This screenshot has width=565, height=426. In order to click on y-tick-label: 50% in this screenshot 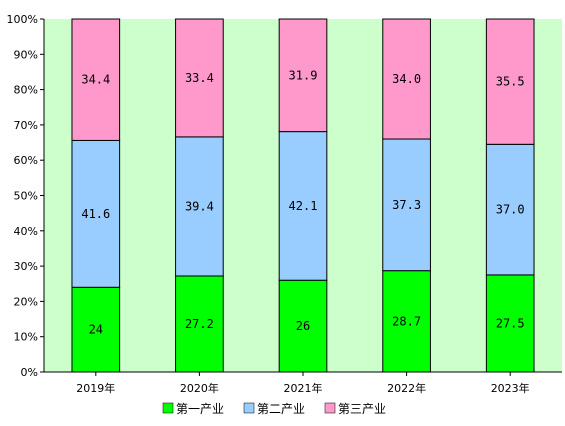, I will do `click(26, 196)`.